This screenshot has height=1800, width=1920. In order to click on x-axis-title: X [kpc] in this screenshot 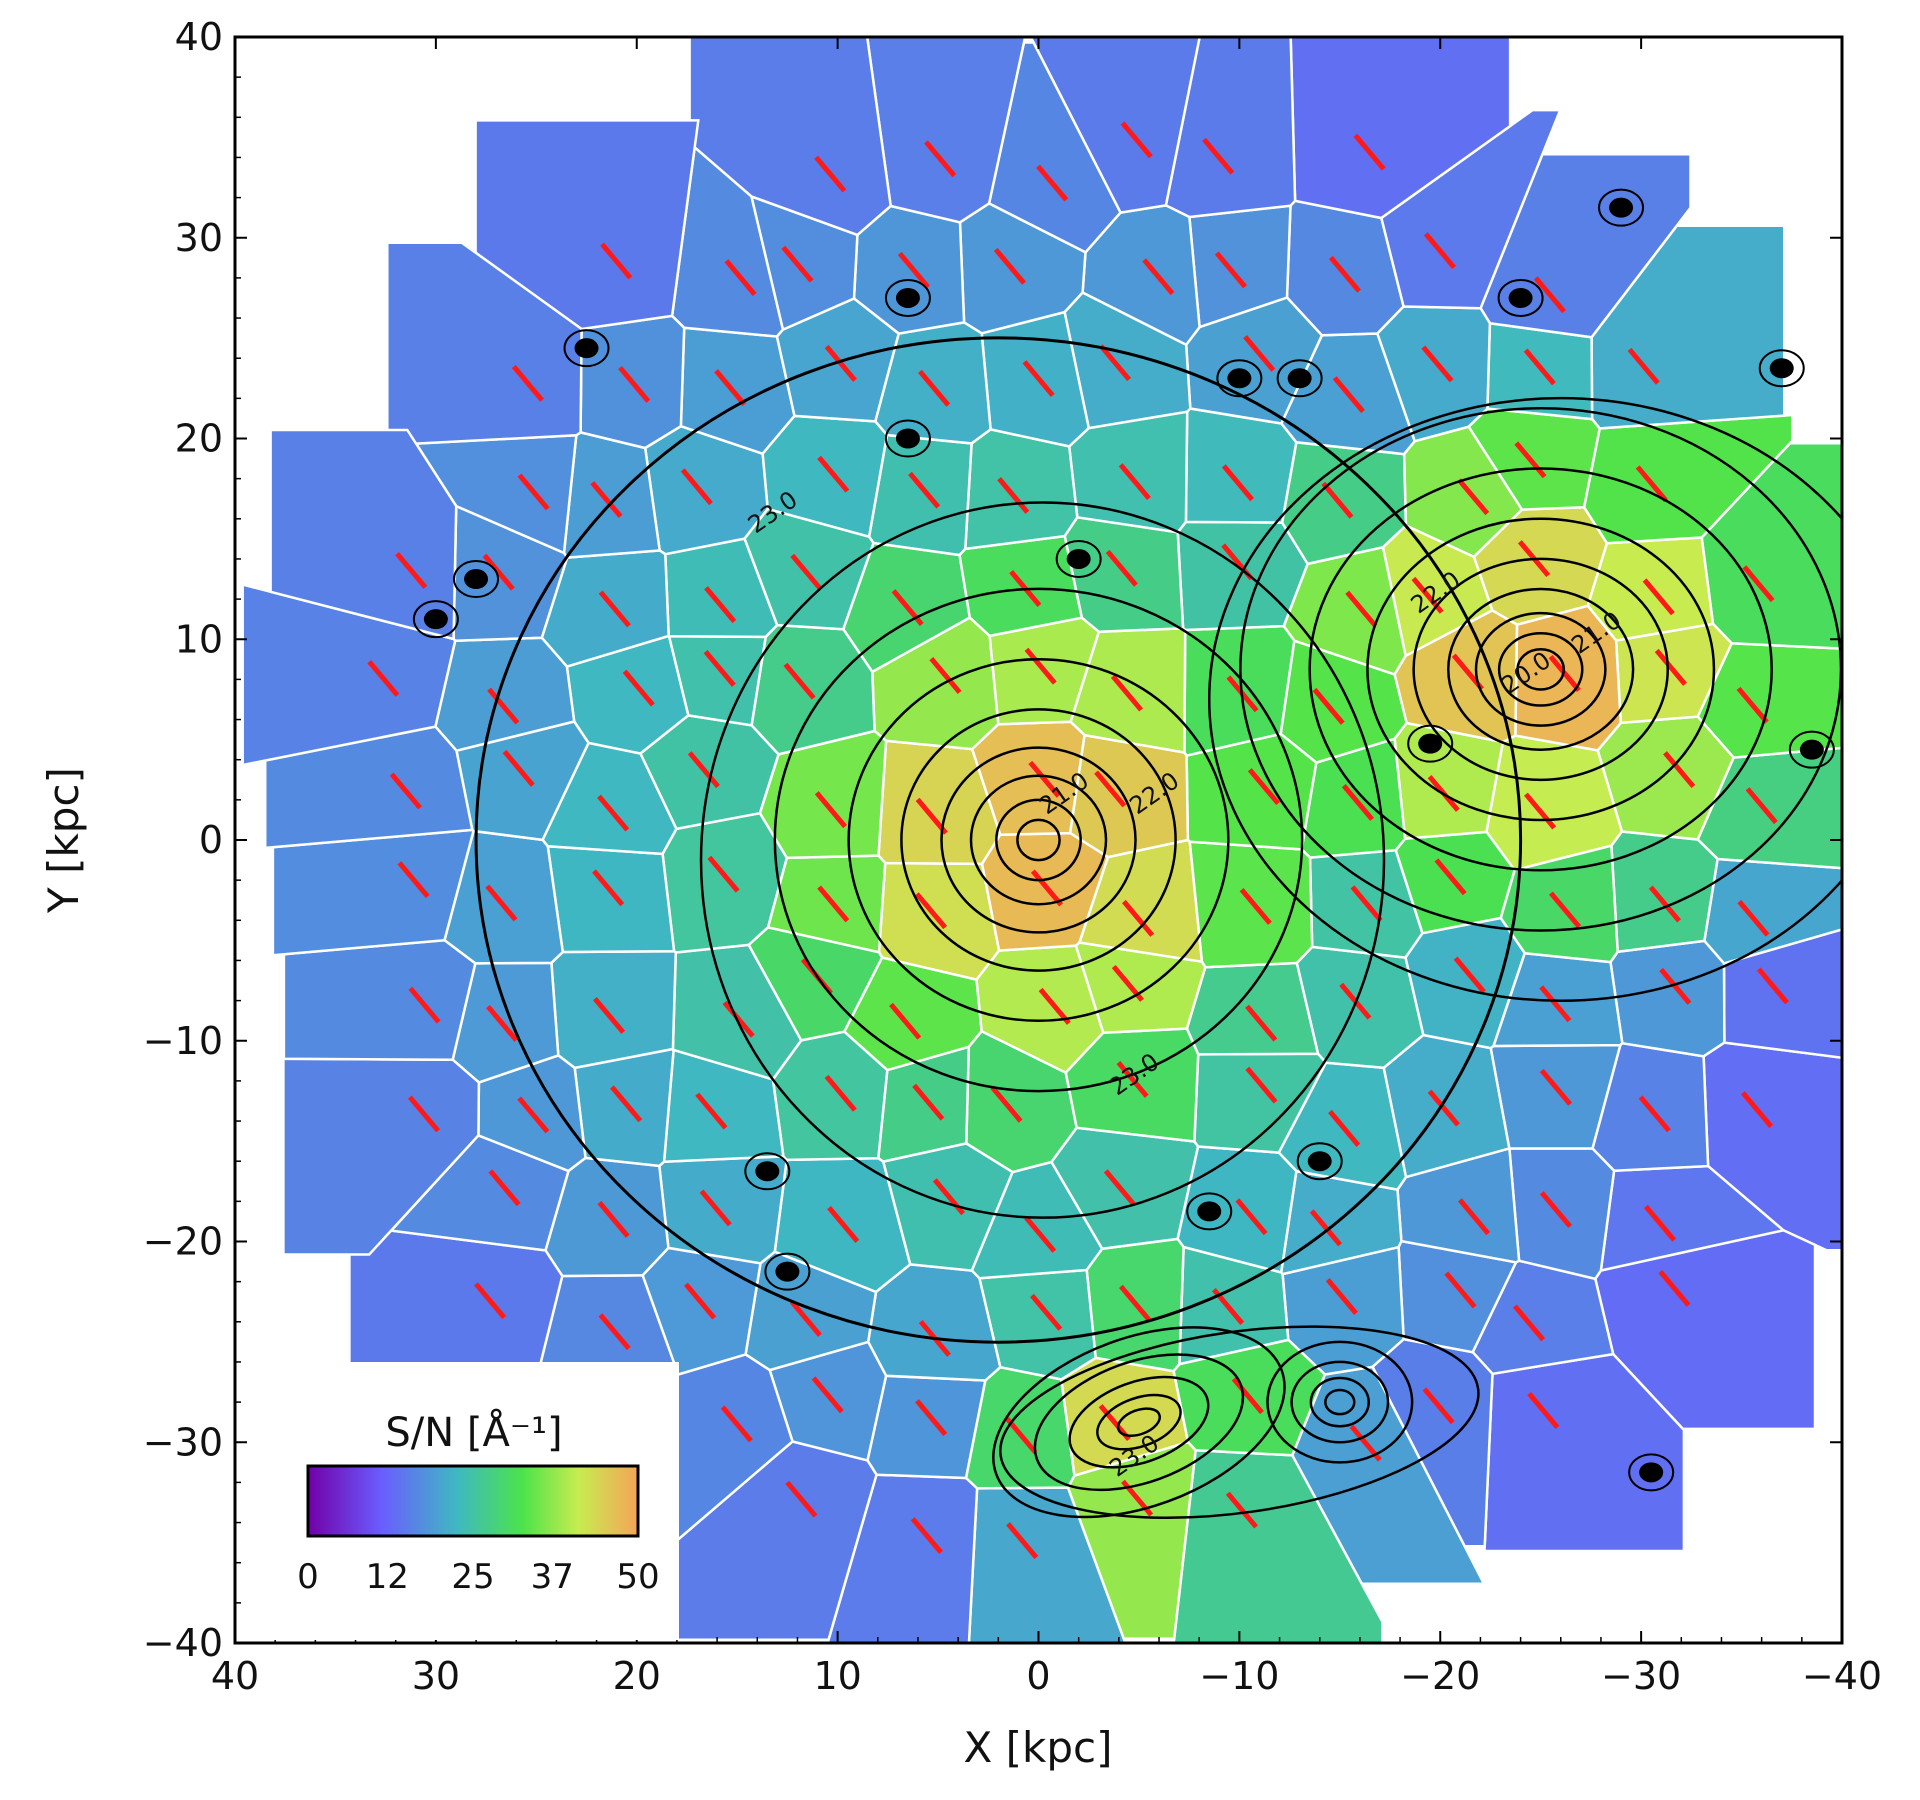, I will do `click(1038, 1747)`.